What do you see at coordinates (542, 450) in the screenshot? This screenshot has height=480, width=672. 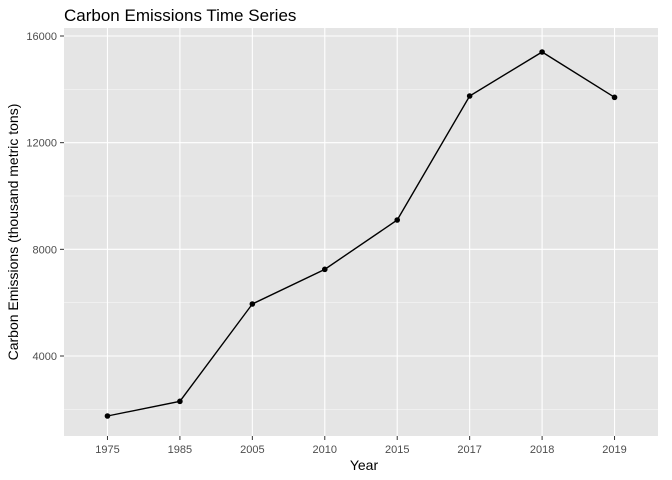 I see `x-tick-label-6: 2018` at bounding box center [542, 450].